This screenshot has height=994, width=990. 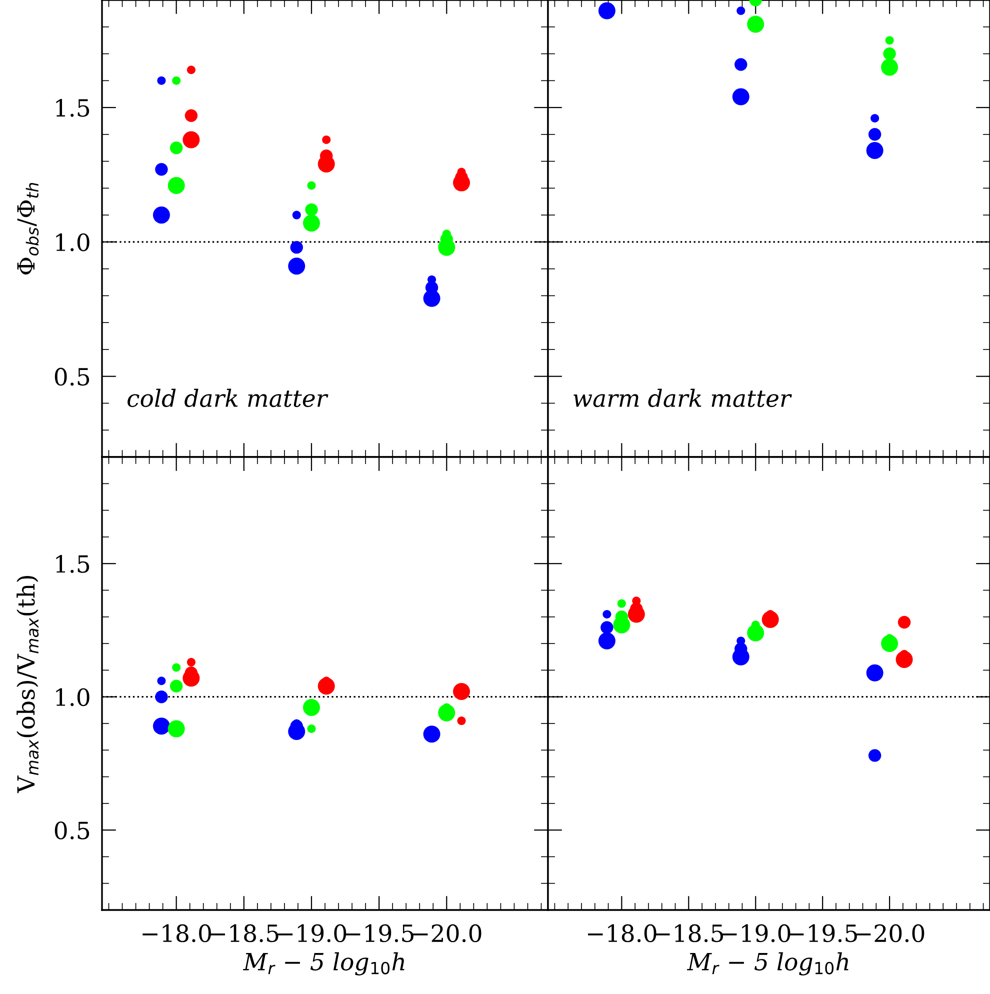 I want to click on y-axis-title: Φ$_{obs}$/Φ$_{th}$, so click(x=28, y=229).